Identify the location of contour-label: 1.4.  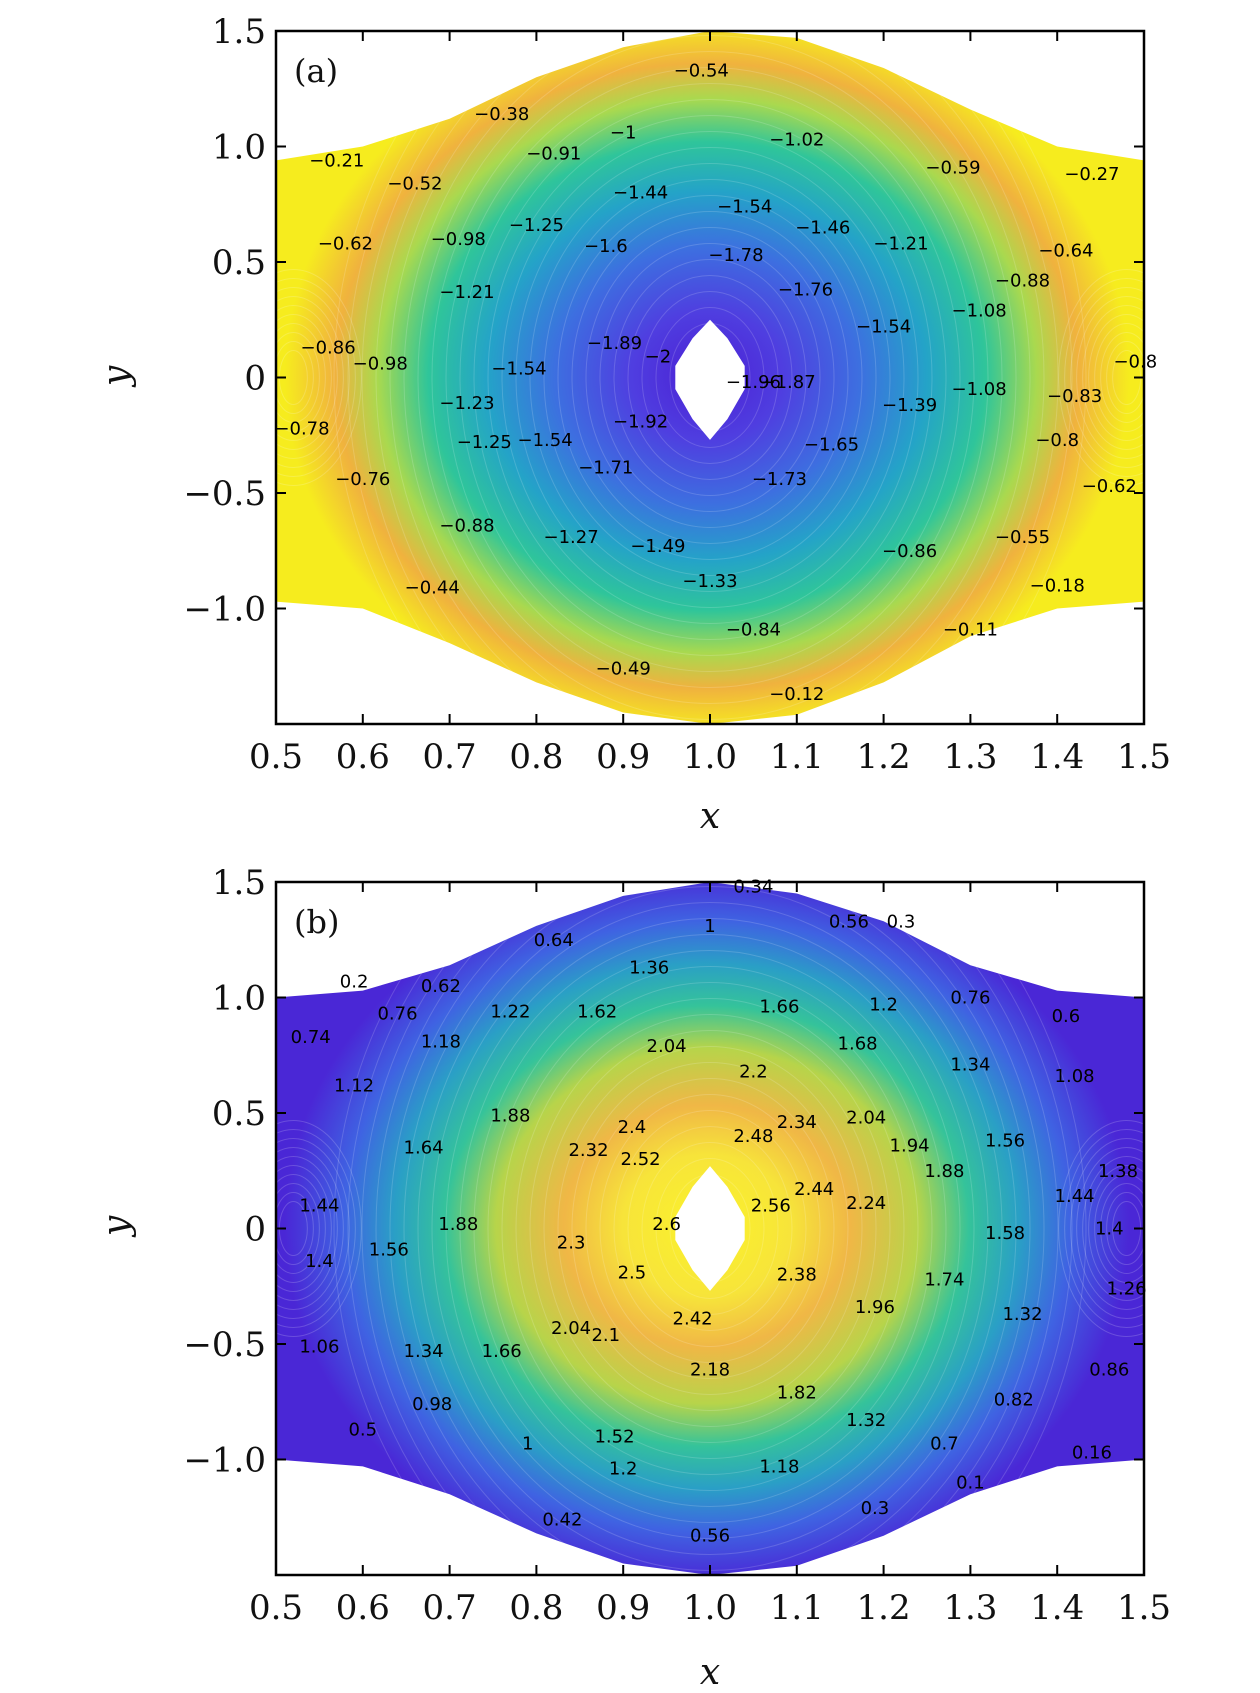
(1109, 1229).